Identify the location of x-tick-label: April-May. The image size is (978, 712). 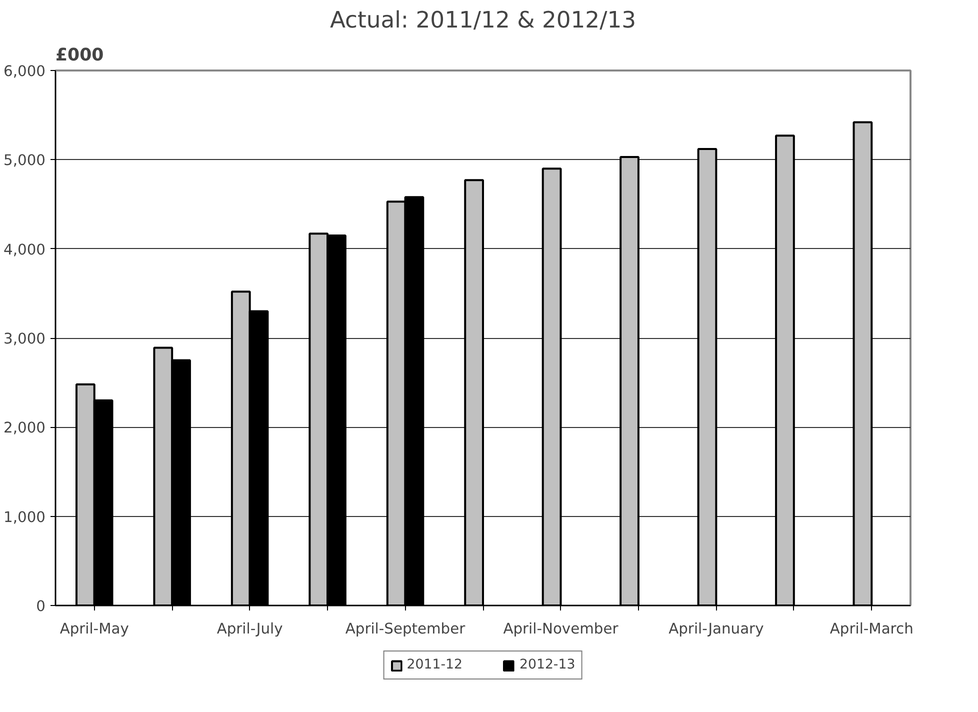
(95, 629).